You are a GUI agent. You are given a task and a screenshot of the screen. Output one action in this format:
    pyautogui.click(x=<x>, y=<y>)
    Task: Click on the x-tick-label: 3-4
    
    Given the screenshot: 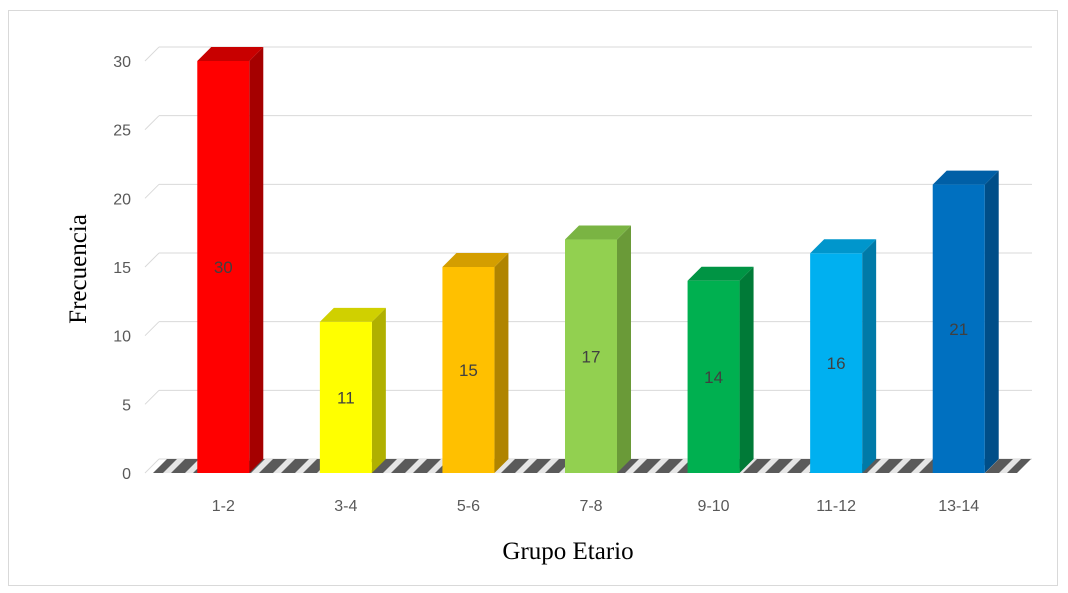 What is the action you would take?
    pyautogui.click(x=345, y=506)
    